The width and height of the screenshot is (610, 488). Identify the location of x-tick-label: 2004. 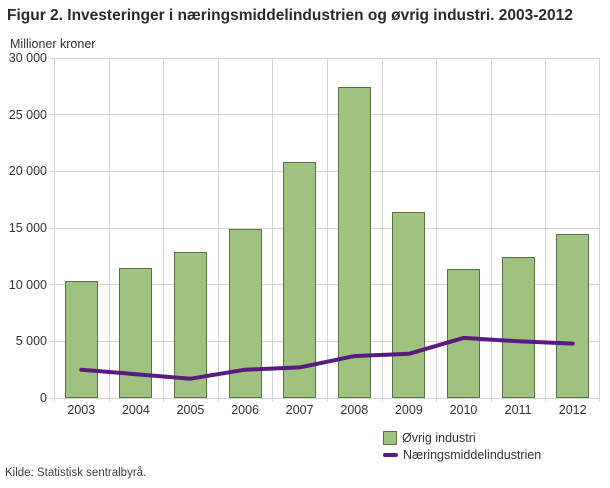
(135, 410).